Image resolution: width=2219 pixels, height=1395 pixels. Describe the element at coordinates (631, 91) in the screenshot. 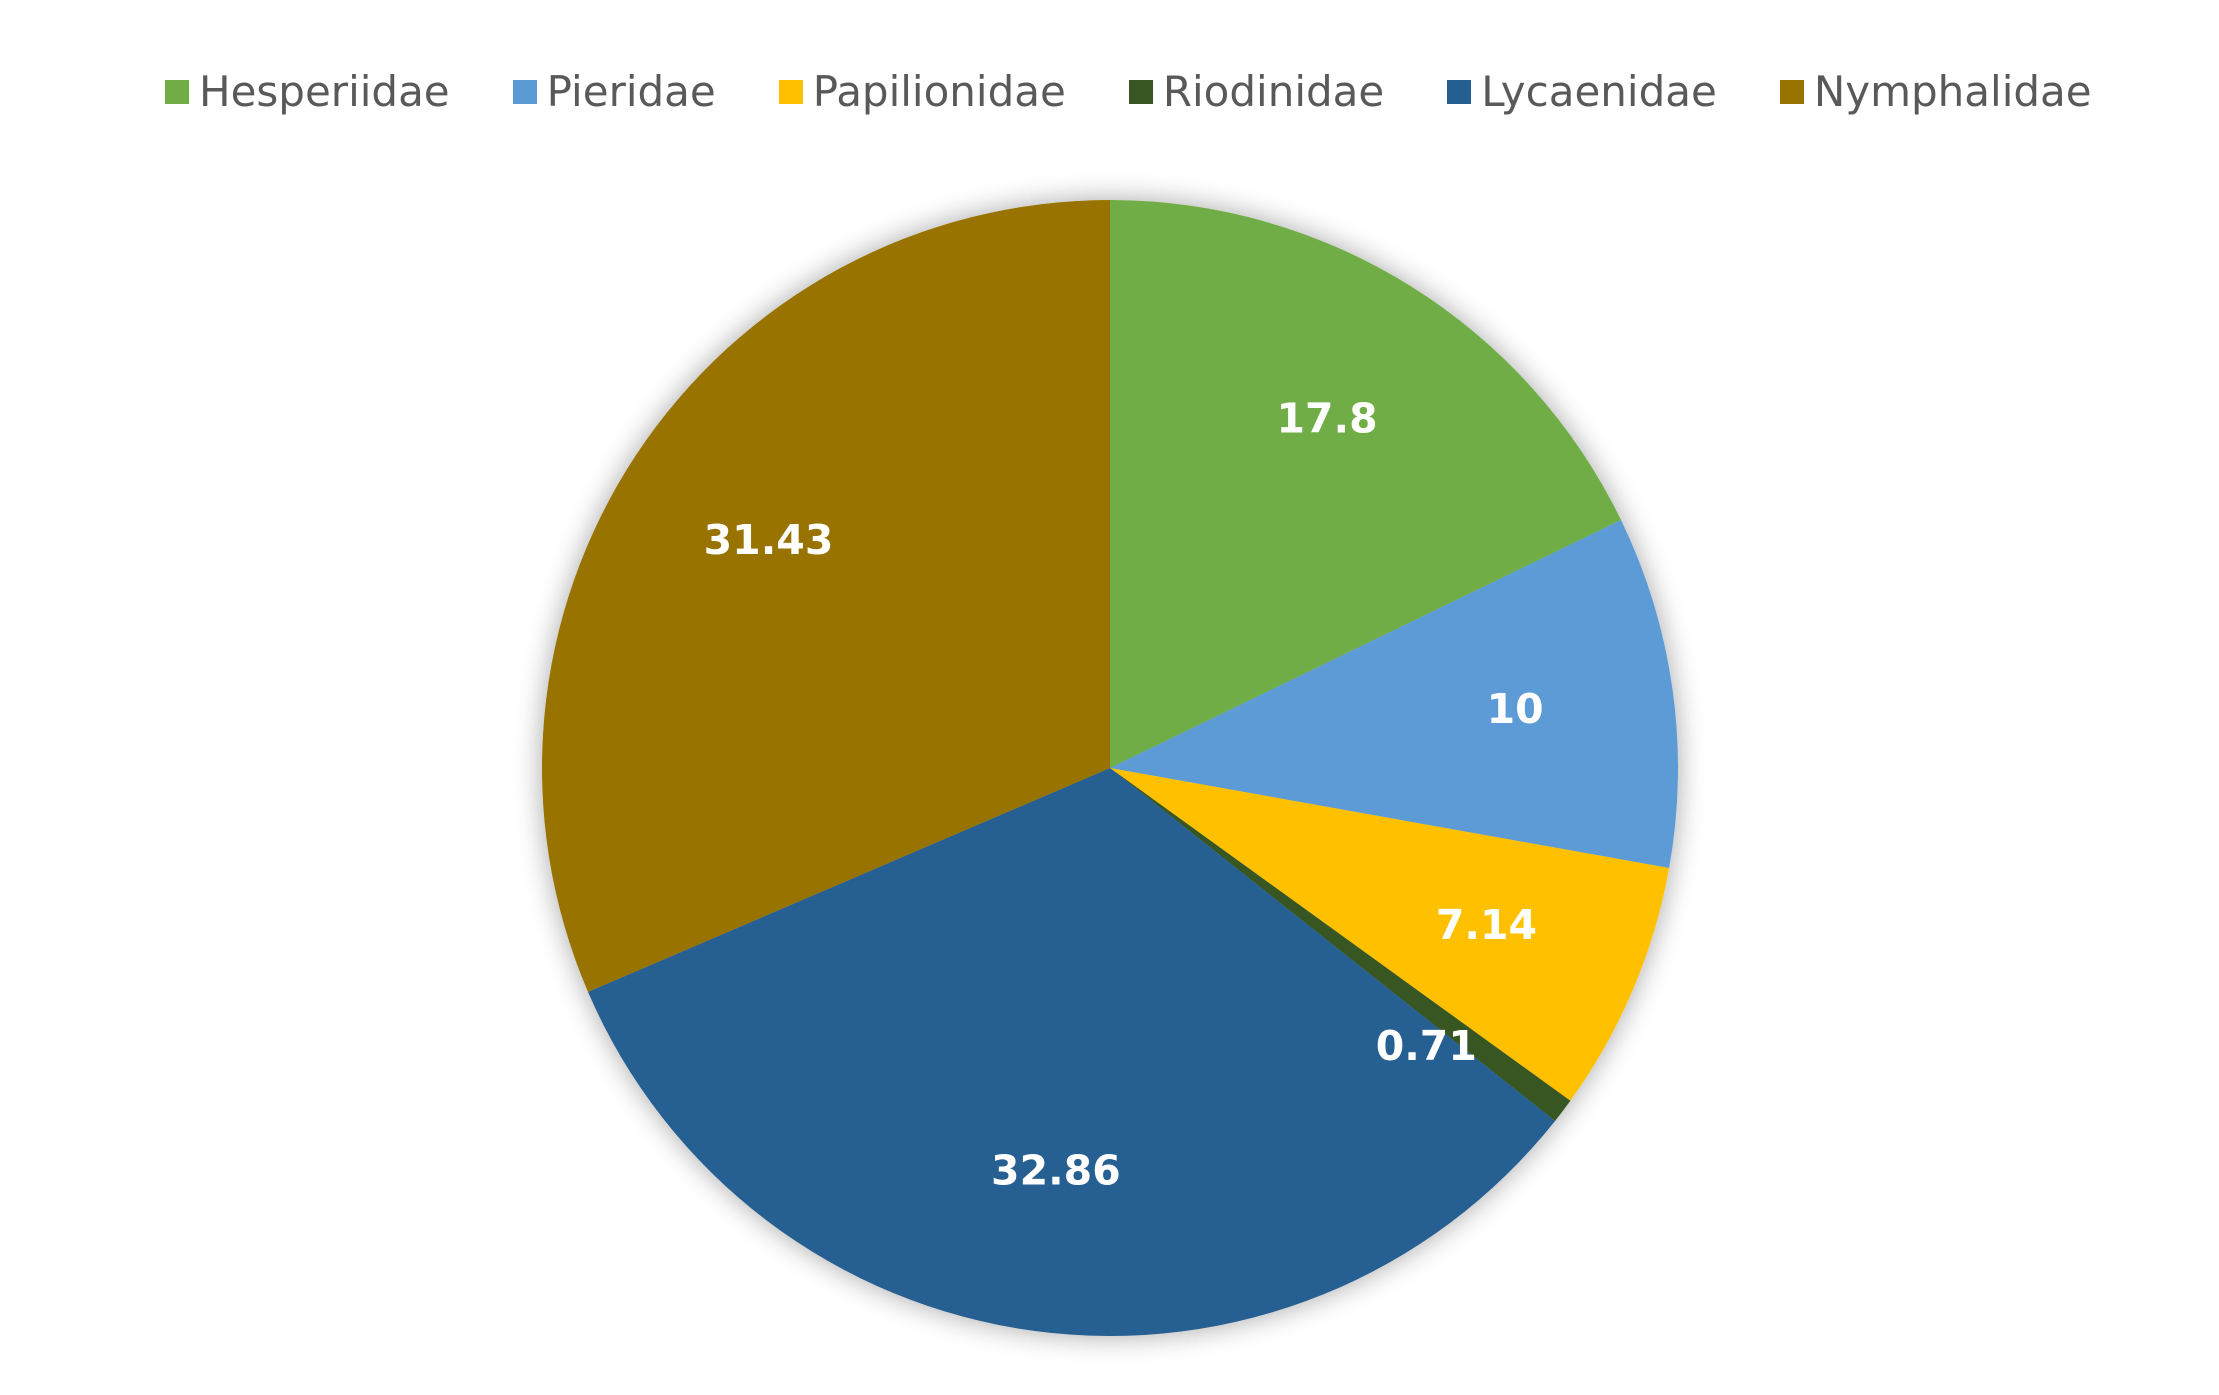

I see `legend-label: Pieridae` at that location.